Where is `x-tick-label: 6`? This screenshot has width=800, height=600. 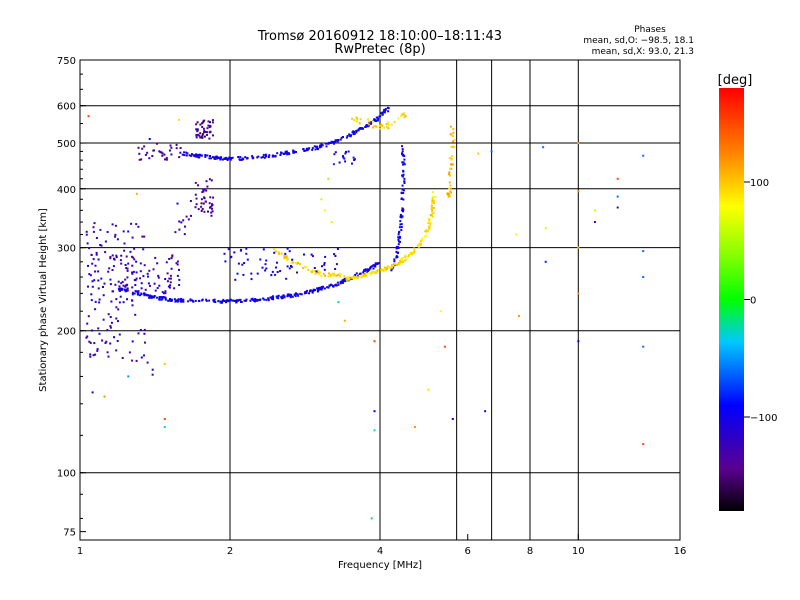
x-tick-label: 6 is located at coordinates (468, 551).